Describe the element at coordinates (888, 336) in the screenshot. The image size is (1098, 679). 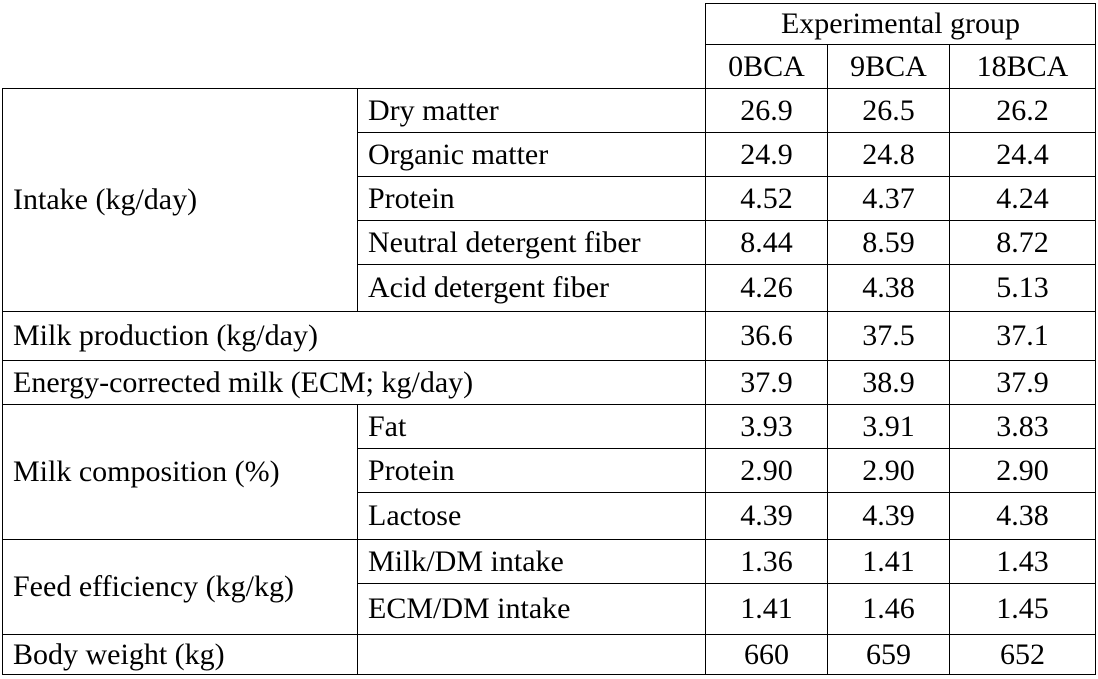
I see `value-cell: 37.5` at that location.